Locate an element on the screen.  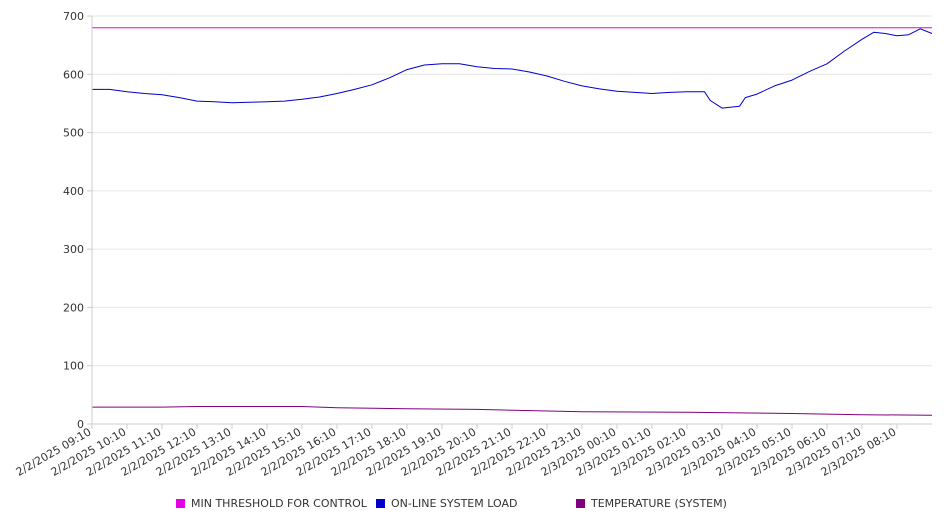
y-tick-label: 300 is located at coordinates (73, 249).